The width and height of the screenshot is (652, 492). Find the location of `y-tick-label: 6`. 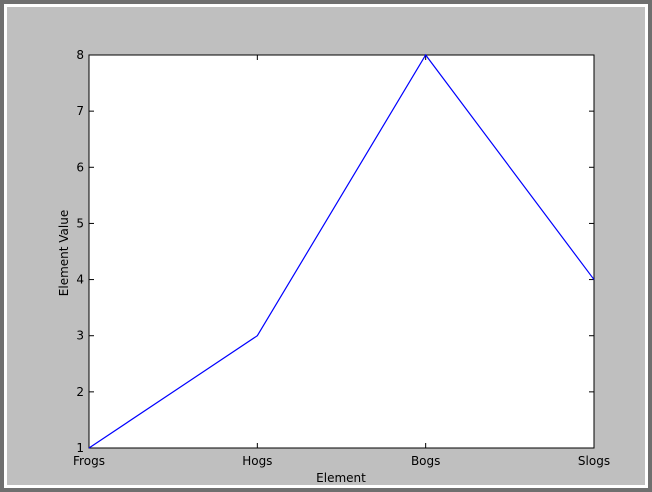

y-tick-label: 6 is located at coordinates (80, 167).